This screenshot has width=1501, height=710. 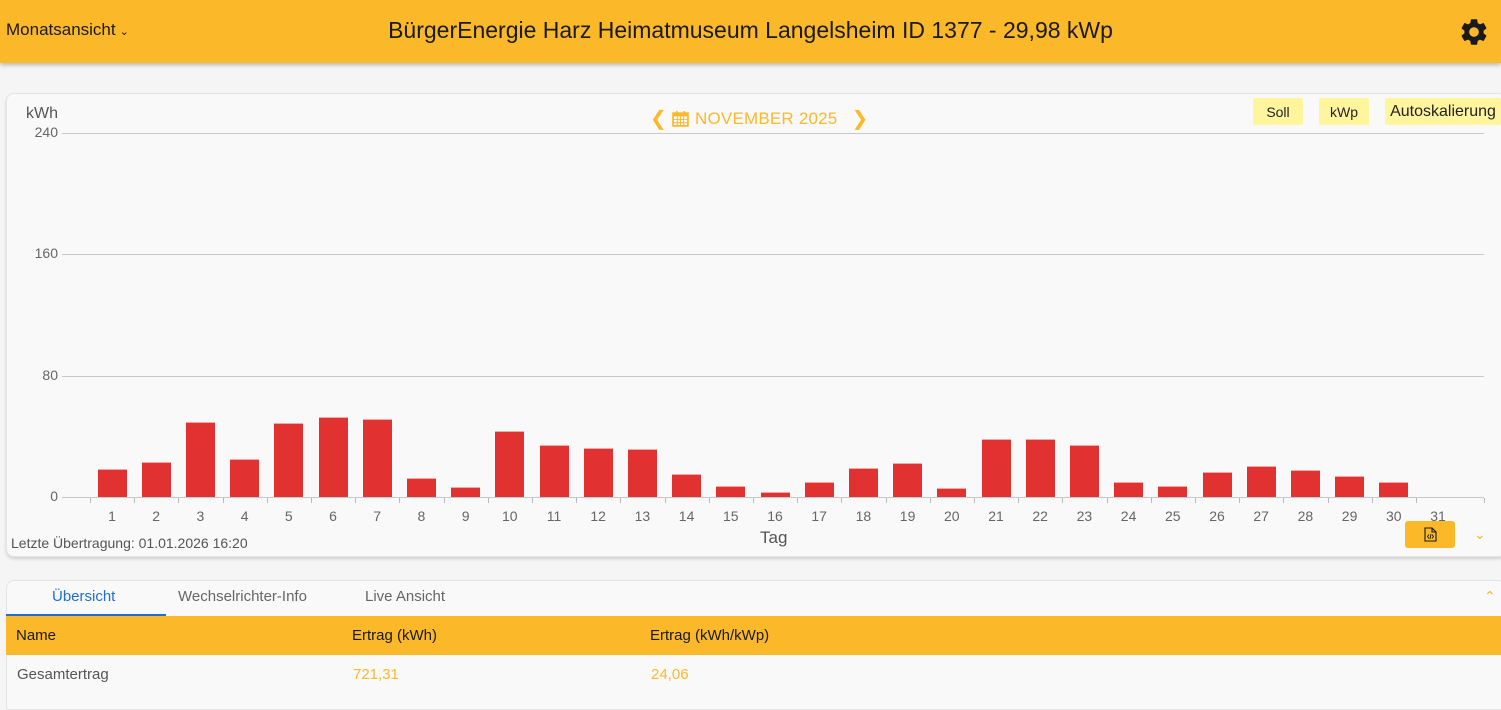 What do you see at coordinates (1474, 32) in the screenshot?
I see `gear-icon` at bounding box center [1474, 32].